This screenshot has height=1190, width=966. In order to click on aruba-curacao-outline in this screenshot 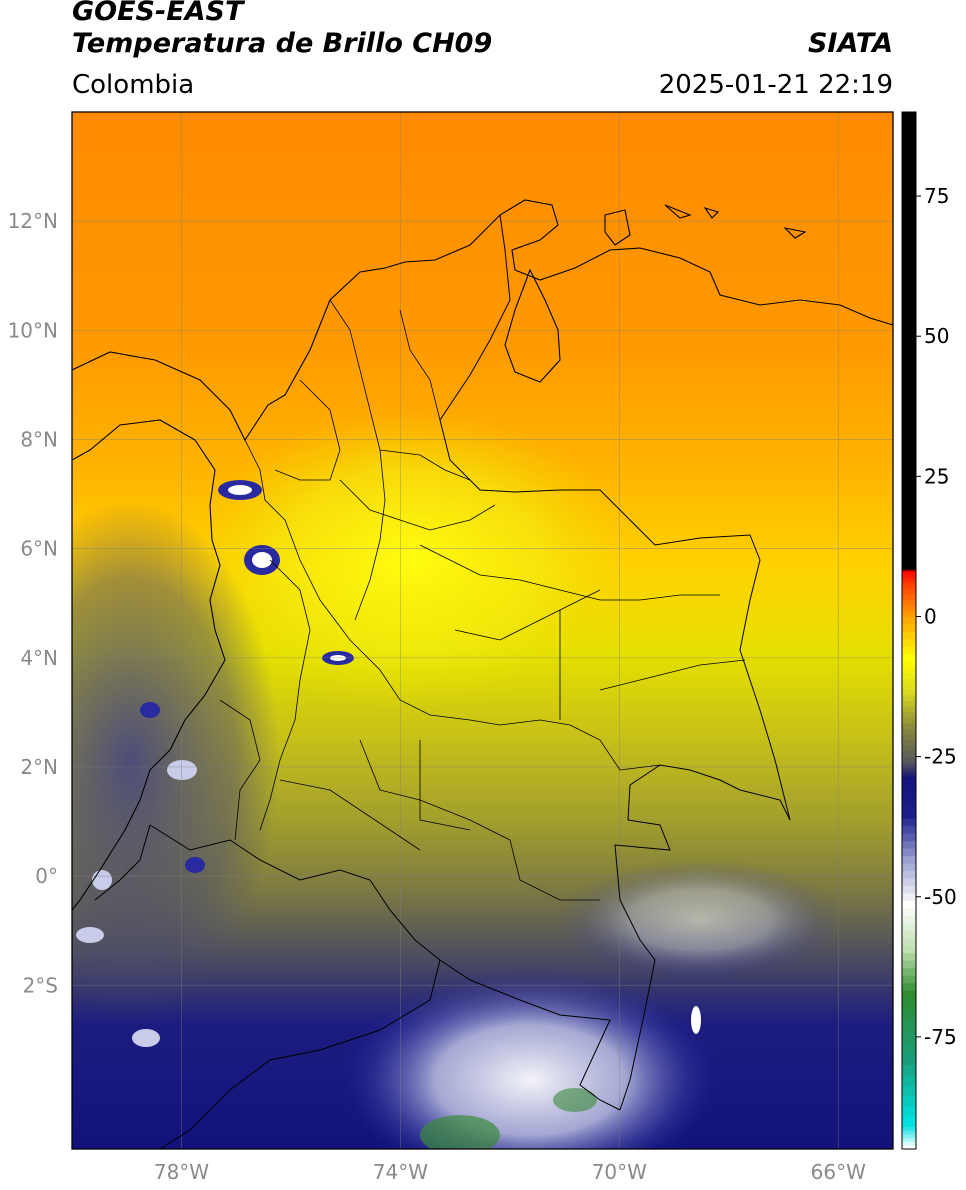, I will do `click(617, 227)`.